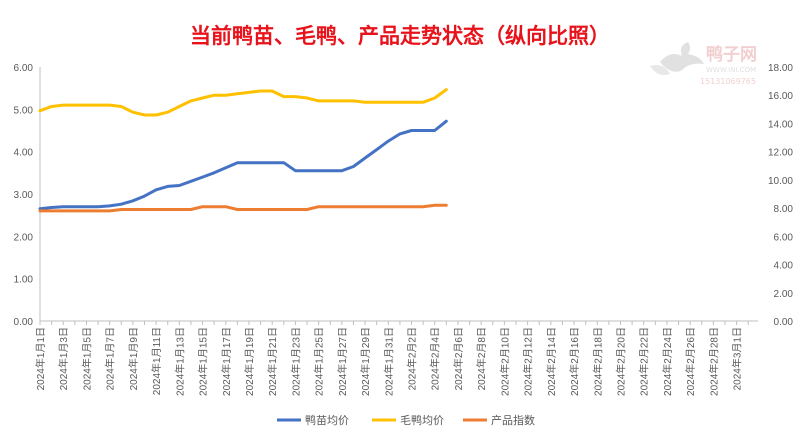 This screenshot has width=800, height=439. Describe the element at coordinates (458, 358) in the screenshot. I see `x-axis-tick-label: 2024年2月6日` at that location.